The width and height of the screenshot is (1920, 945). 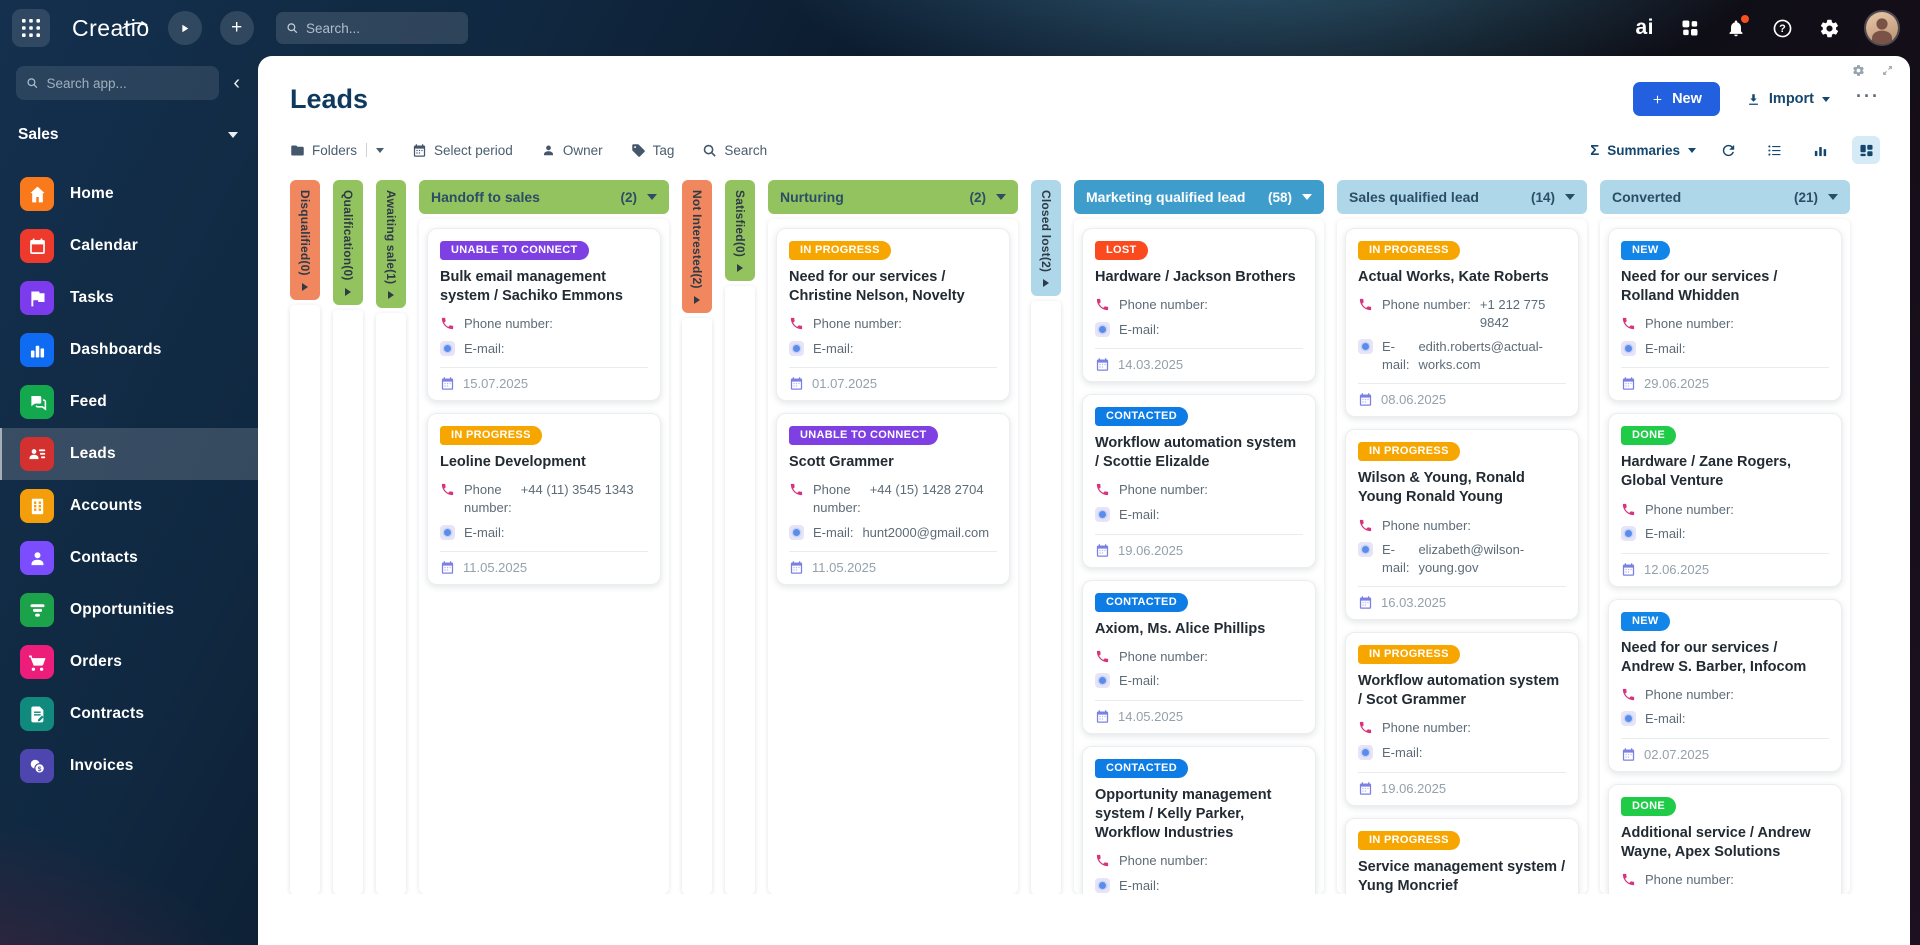 I want to click on app-launcher-icon, so click(x=31, y=28).